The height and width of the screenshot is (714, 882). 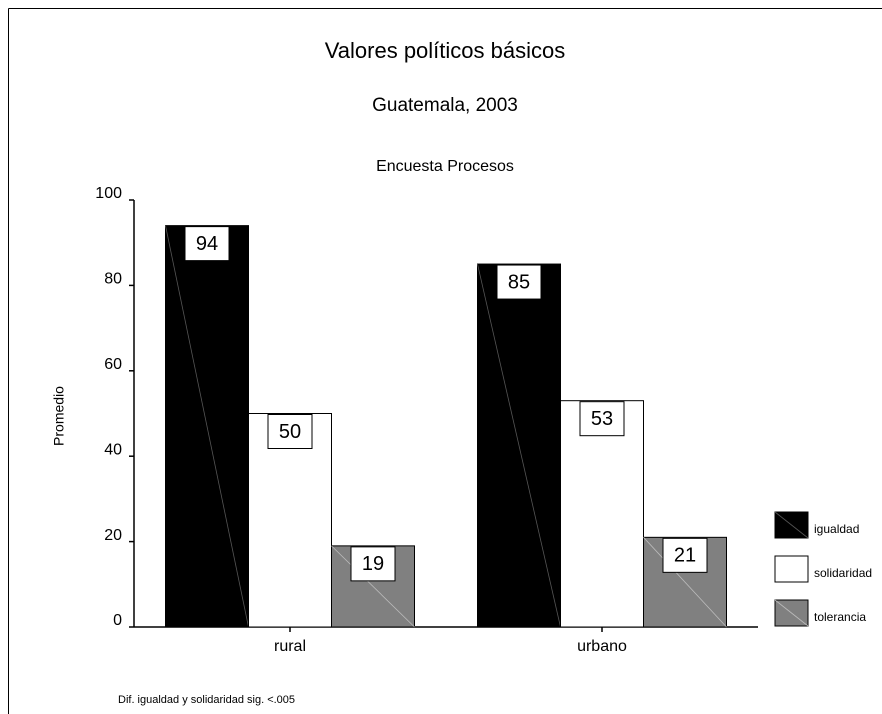 I want to click on legend-label: tolerancia, so click(x=840, y=617).